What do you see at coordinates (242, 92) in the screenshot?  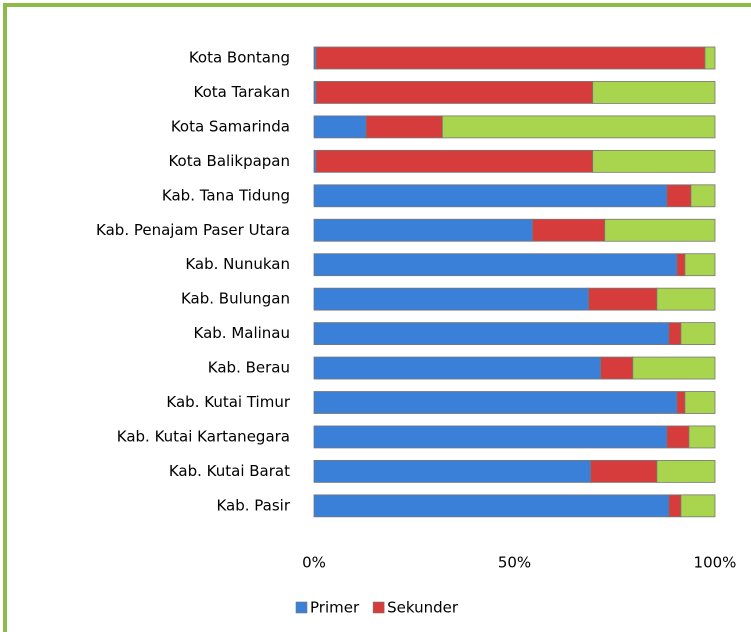 I see `y-tick-label: Kota Tarakan` at bounding box center [242, 92].